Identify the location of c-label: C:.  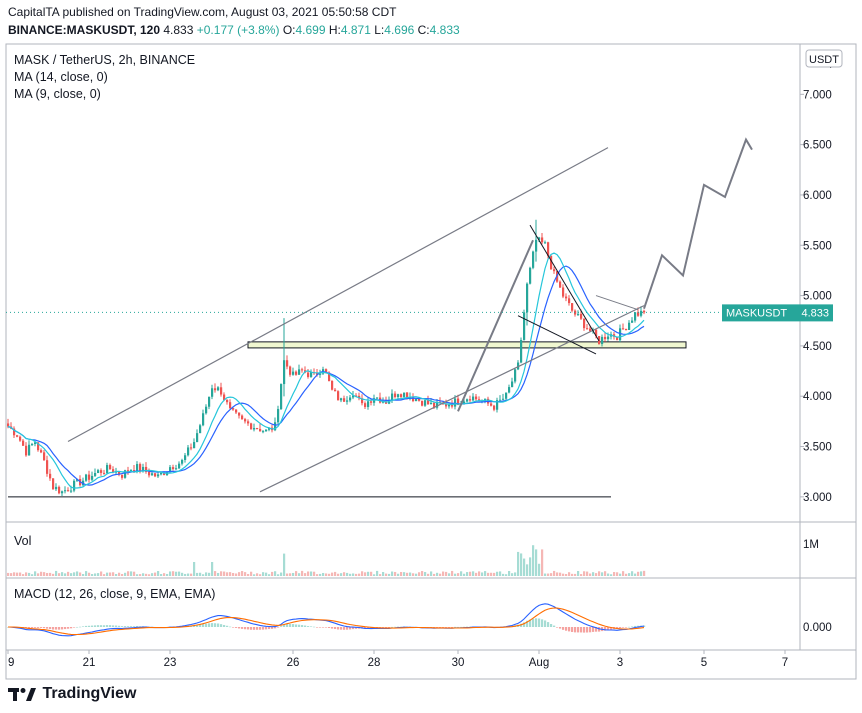
(423, 30).